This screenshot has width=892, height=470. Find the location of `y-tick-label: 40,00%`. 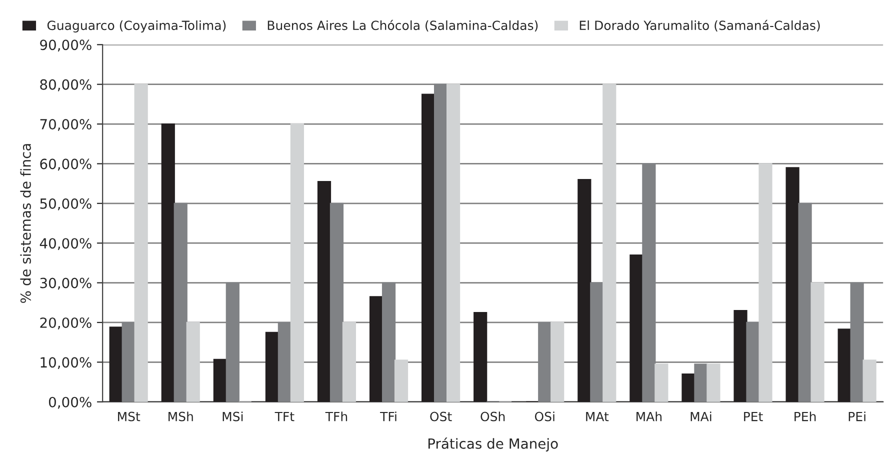

y-tick-label: 40,00% is located at coordinates (66, 244).